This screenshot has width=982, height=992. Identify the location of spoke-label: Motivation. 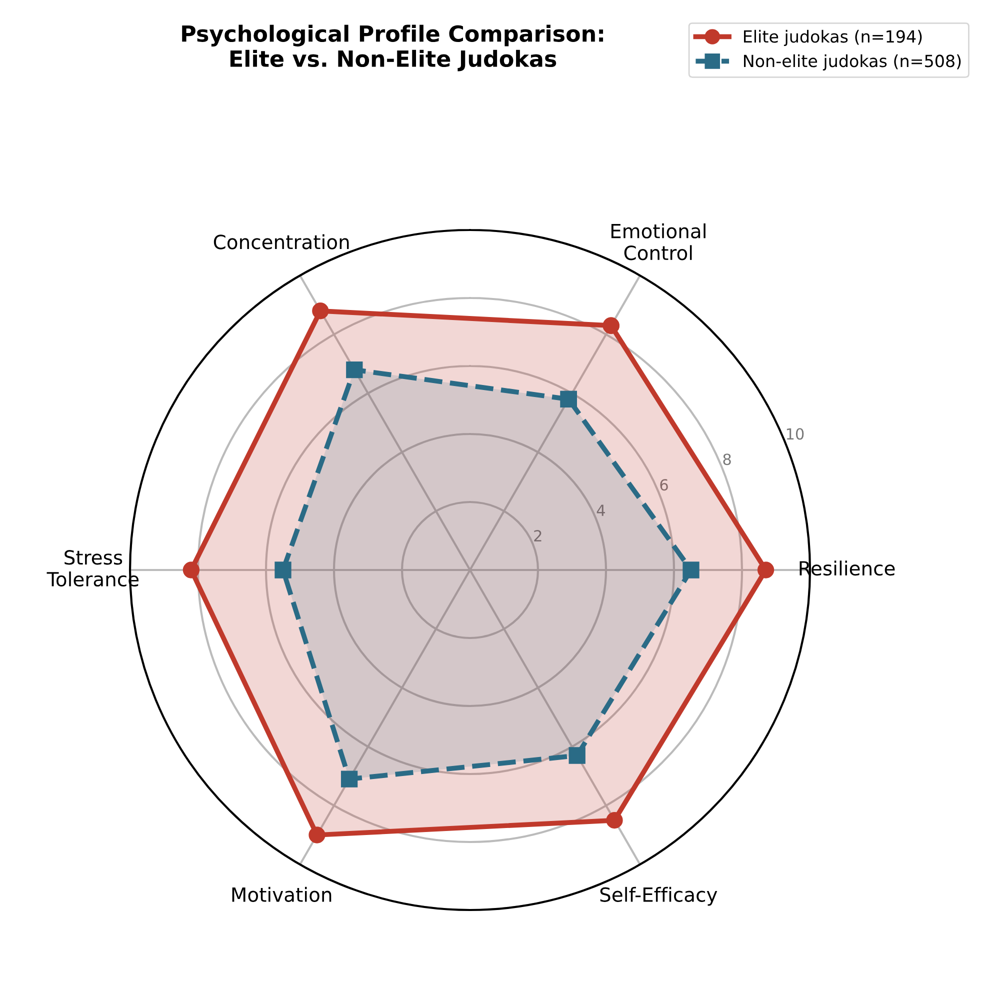
(282, 894).